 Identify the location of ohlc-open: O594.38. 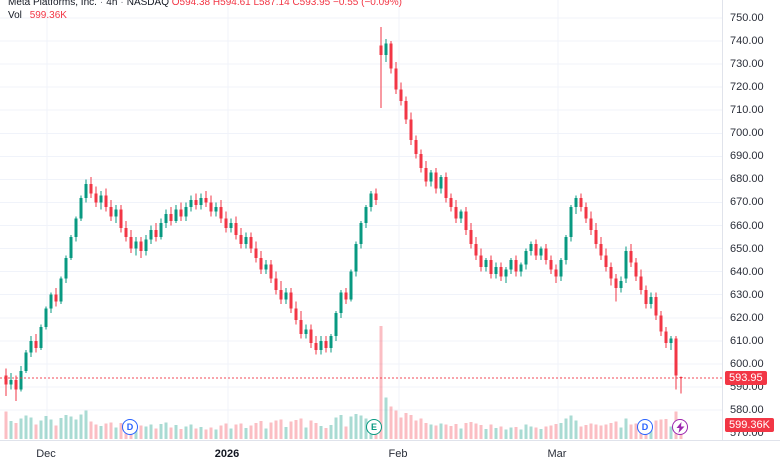
(191, 4).